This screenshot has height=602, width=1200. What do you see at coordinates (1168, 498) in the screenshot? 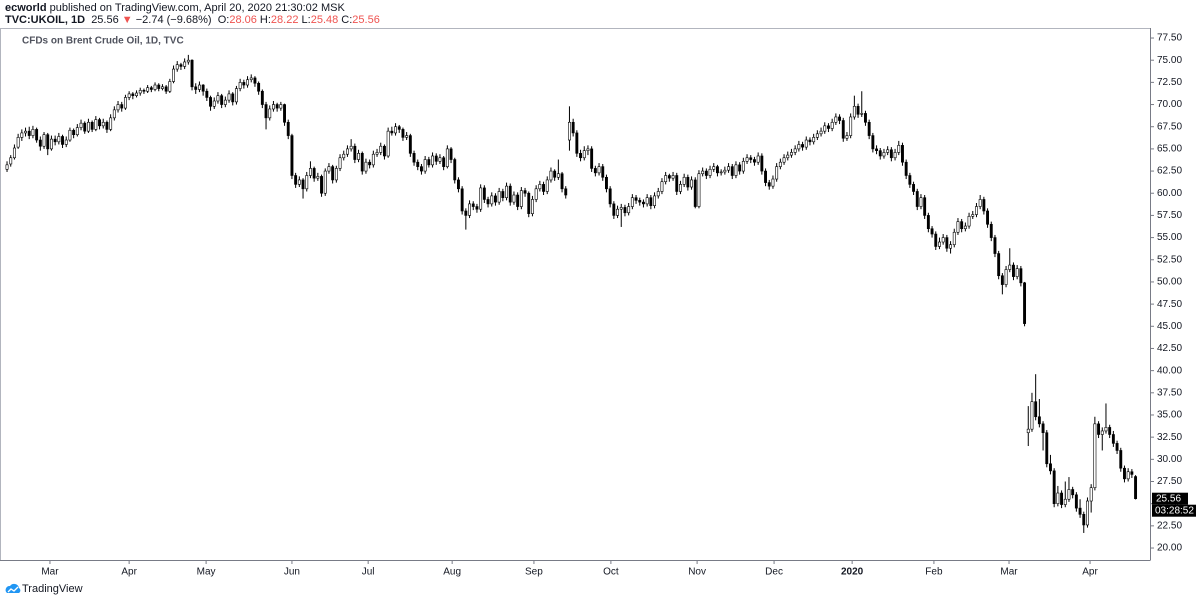
I see `last-price-label: 25.56` at bounding box center [1168, 498].